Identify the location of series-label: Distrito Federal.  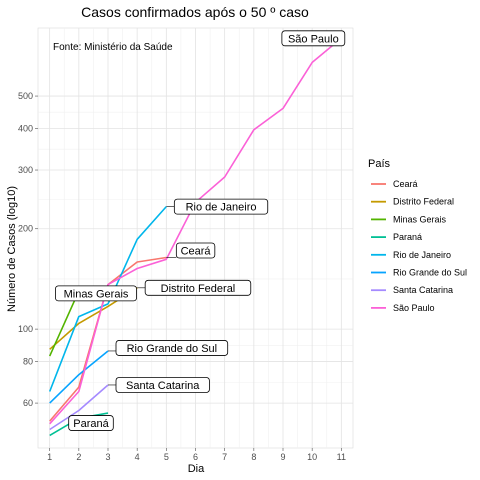
(198, 289).